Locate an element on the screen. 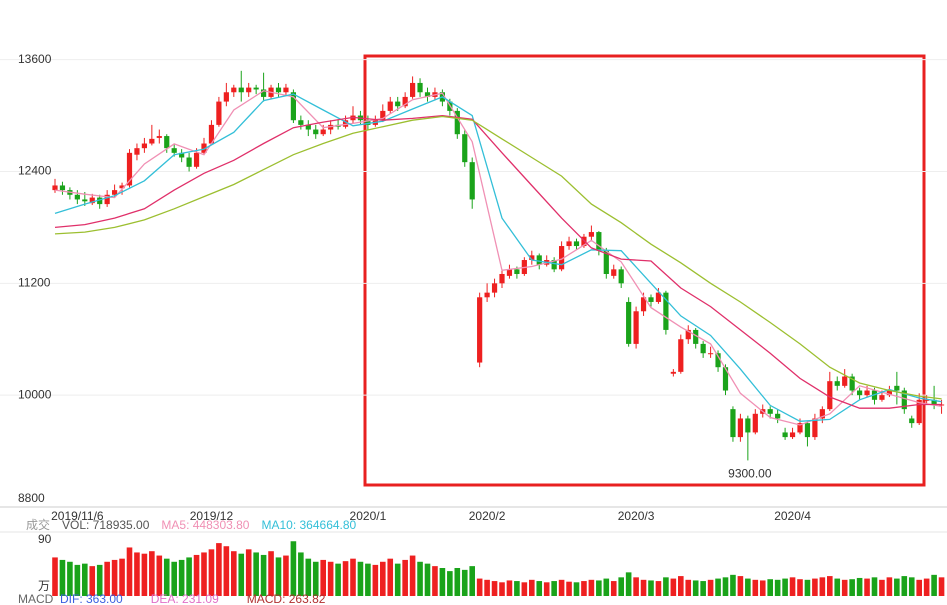  x-tick-label: 2020/1 is located at coordinates (368, 516).